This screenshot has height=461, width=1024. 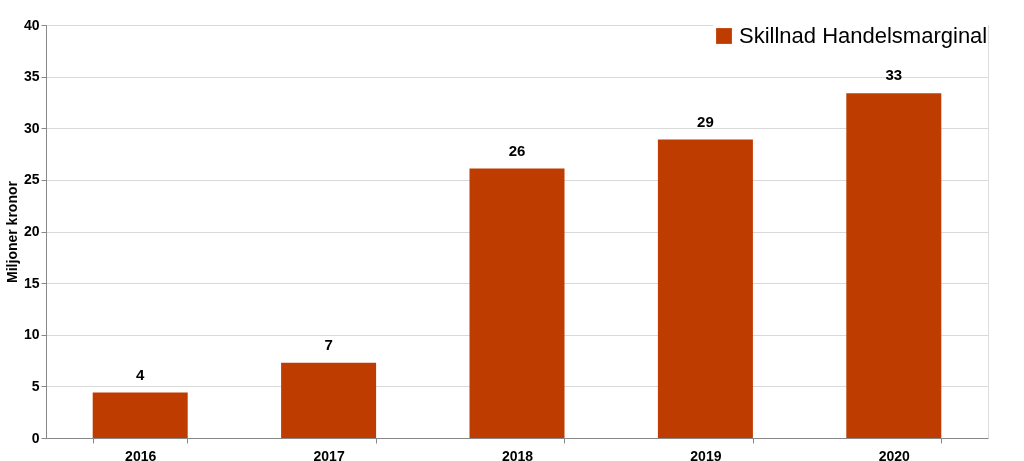 What do you see at coordinates (329, 454) in the screenshot?
I see `x-tick-label: 2017` at bounding box center [329, 454].